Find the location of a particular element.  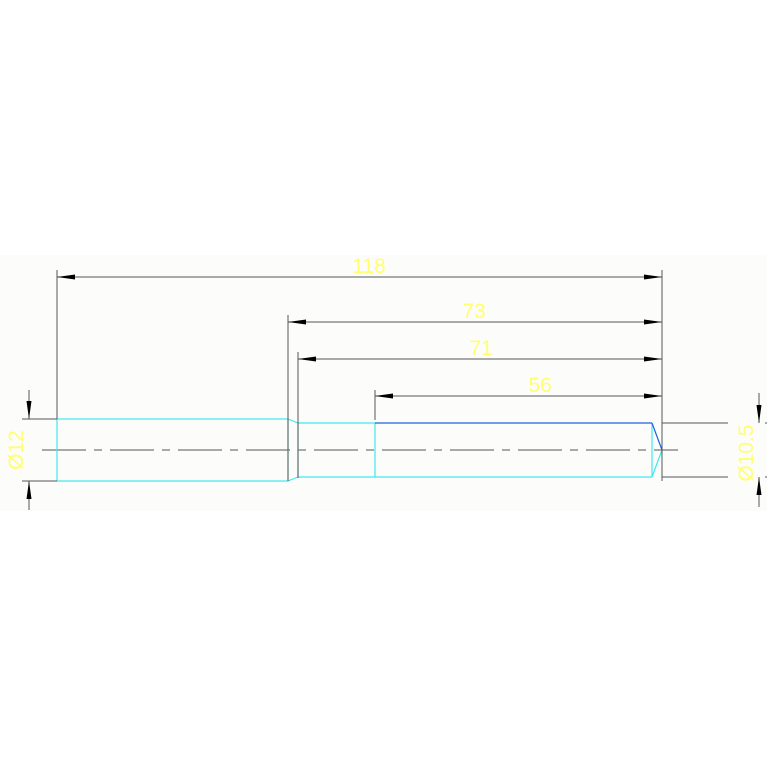

dimension-label-71: 71 is located at coordinates (480, 348).